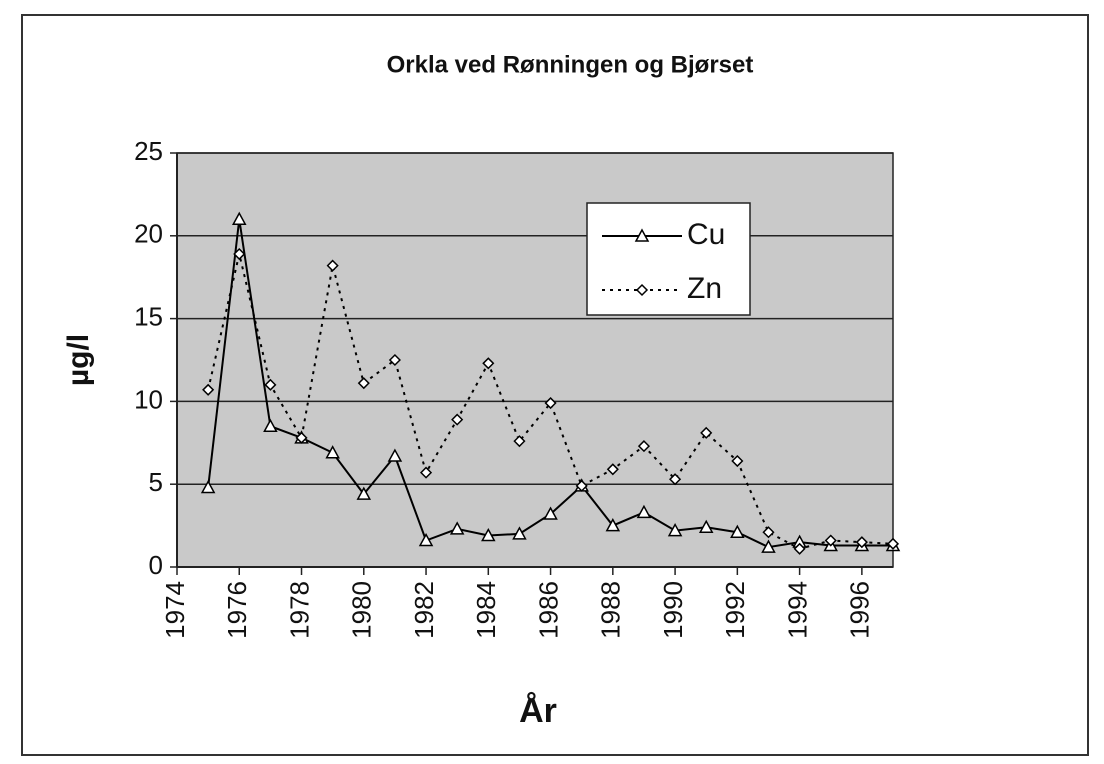  What do you see at coordinates (706, 234) in the screenshot?
I see `legend-label: Cu` at bounding box center [706, 234].